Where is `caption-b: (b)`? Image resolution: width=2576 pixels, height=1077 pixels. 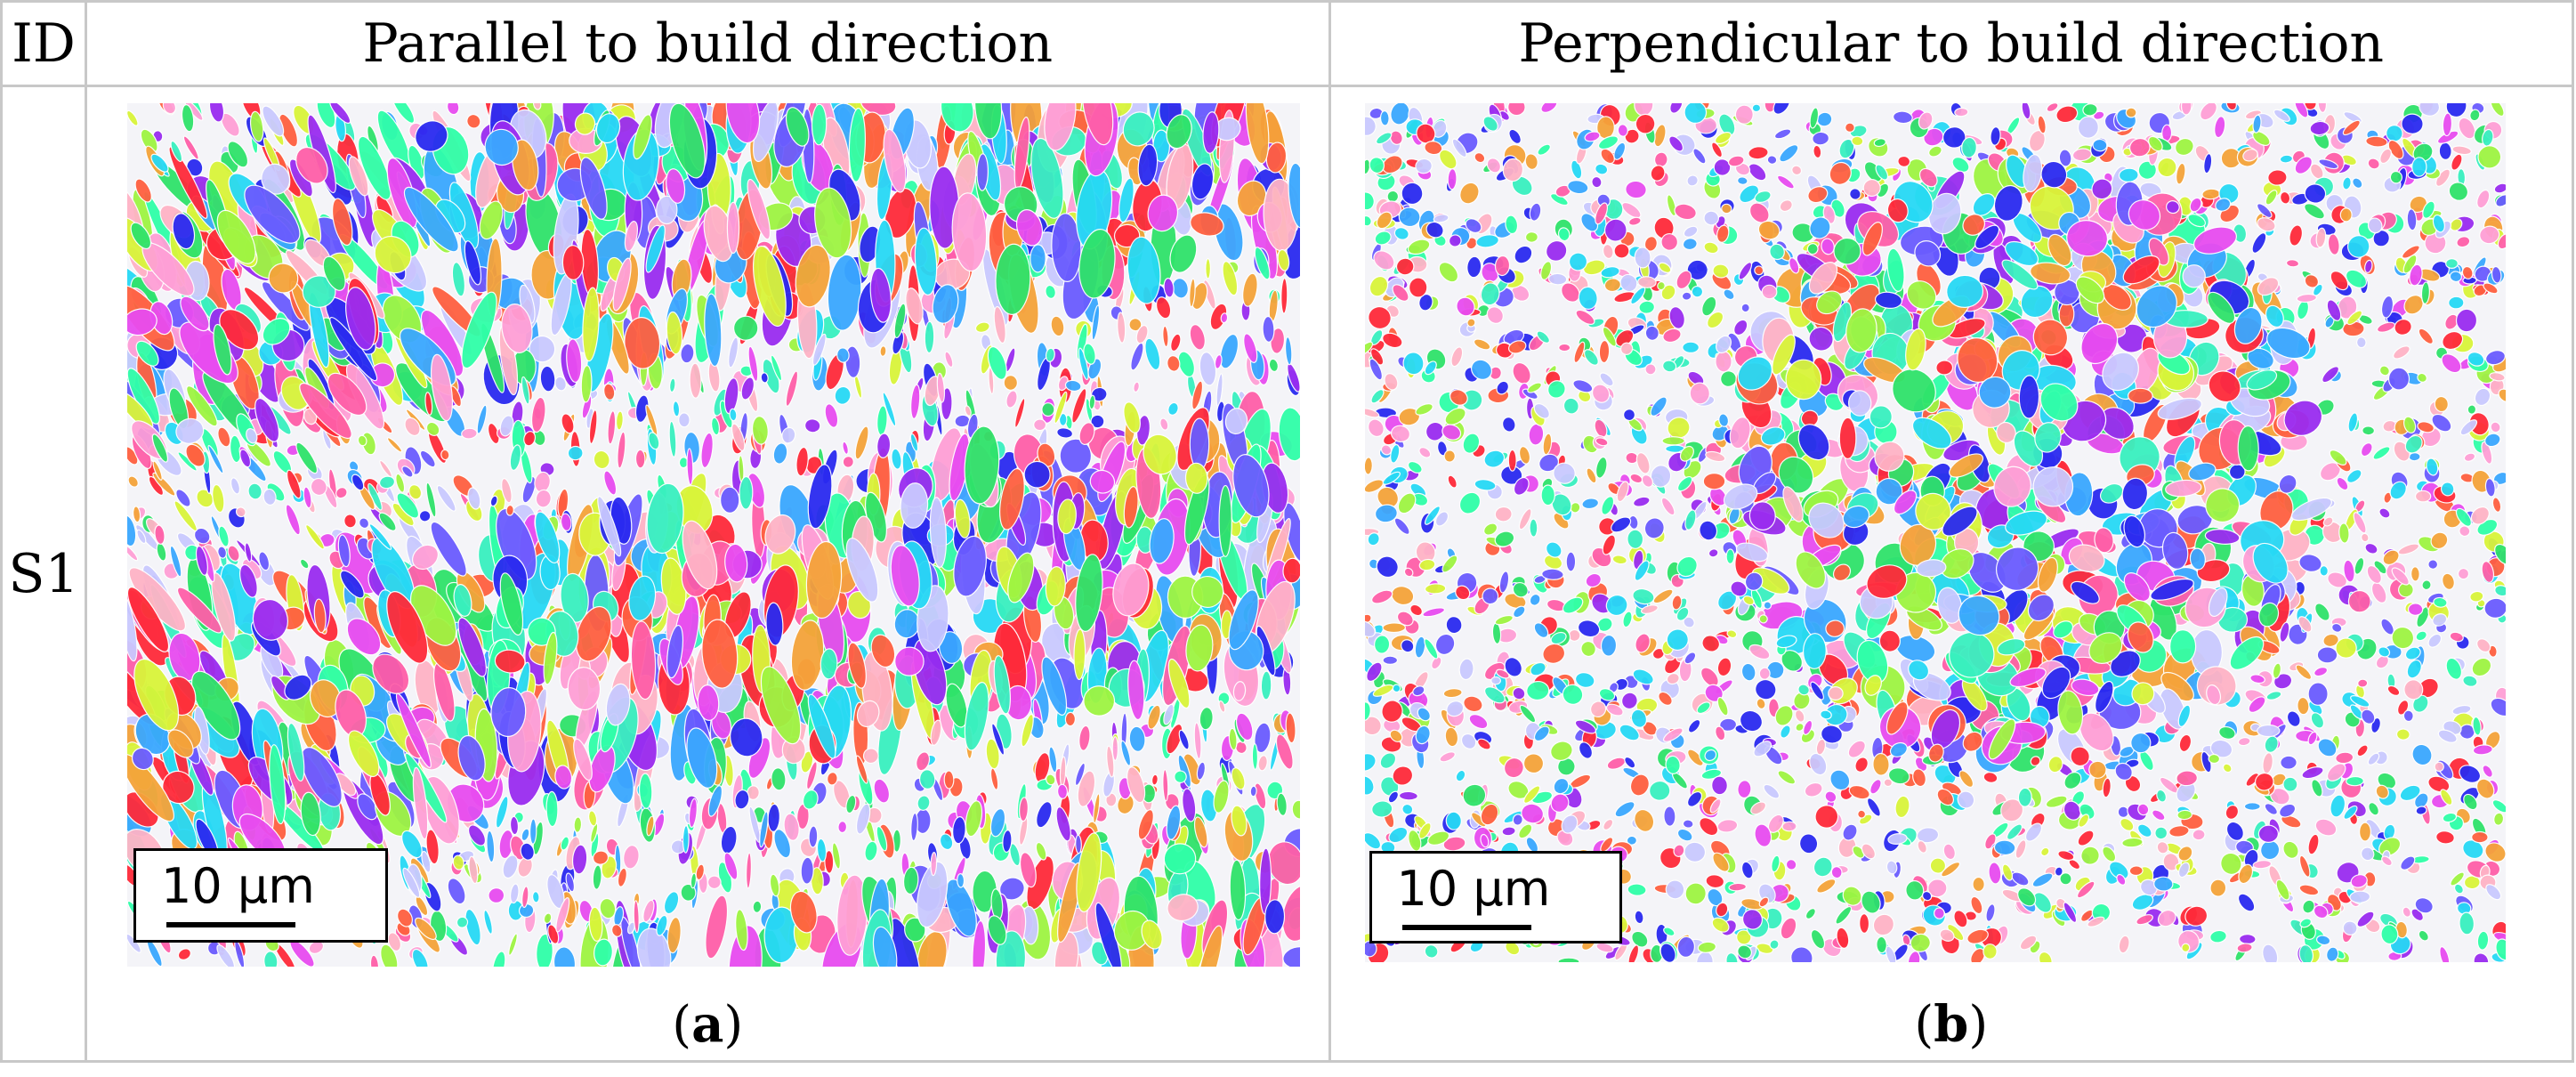 caption-b: (b) is located at coordinates (1951, 1025).